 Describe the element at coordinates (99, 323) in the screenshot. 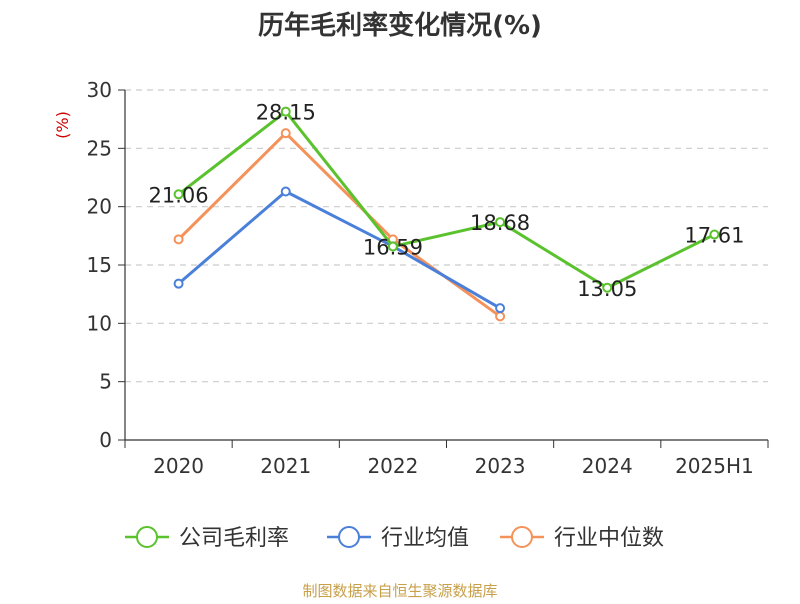

I see `y-tick-label: 10` at that location.